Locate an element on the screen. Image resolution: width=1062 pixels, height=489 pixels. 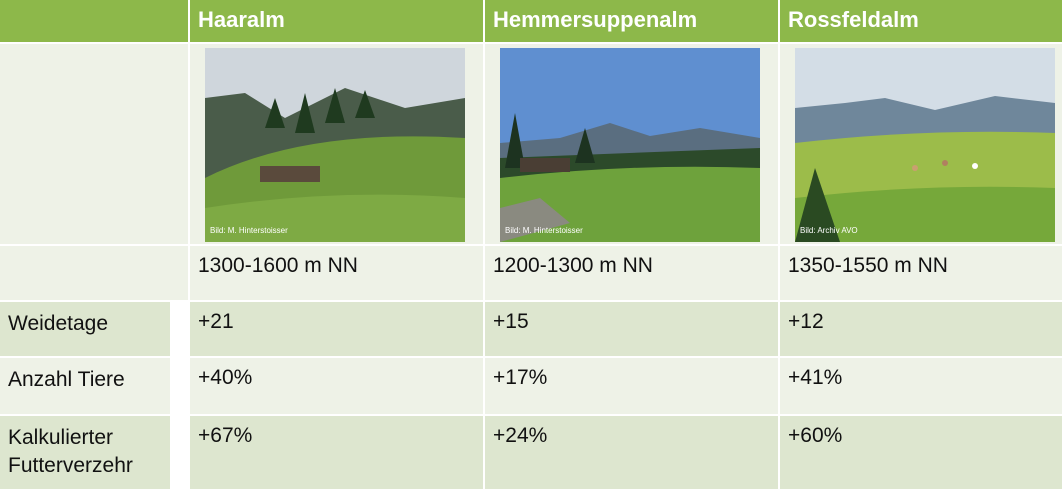
cell: 1200-1300 m NN is located at coordinates (631, 273).